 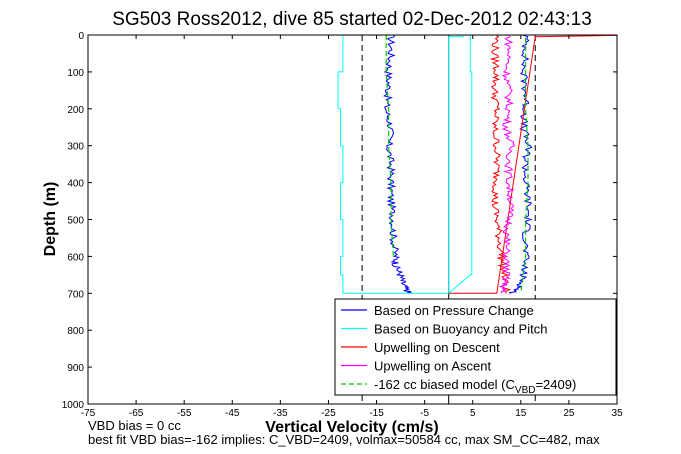 What do you see at coordinates (280, 413) in the screenshot?
I see `x-tick-label: -35` at bounding box center [280, 413].